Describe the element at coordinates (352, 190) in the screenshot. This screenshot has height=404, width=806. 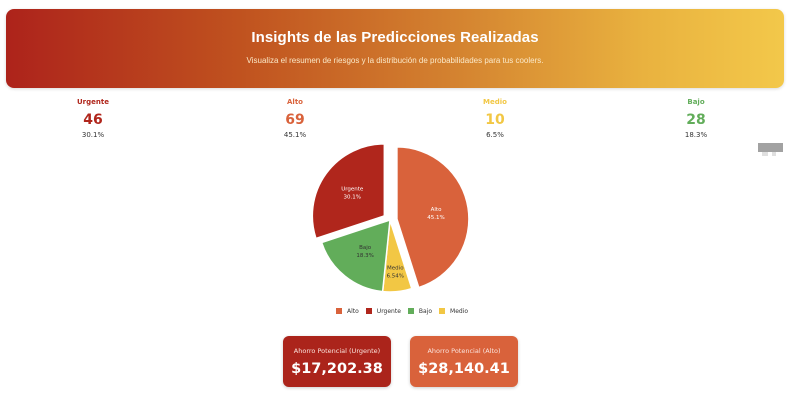
I see `slice-label: Urgente` at that location.